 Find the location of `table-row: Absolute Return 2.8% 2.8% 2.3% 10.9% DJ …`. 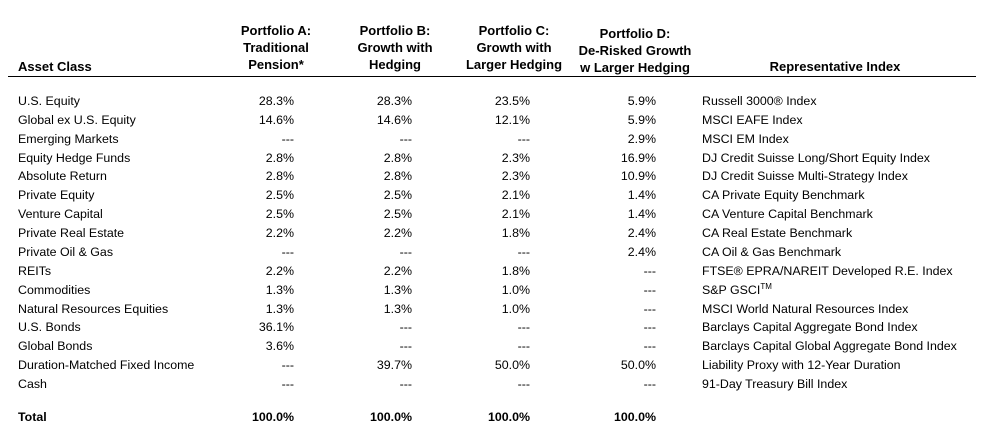

table-row: Absolute Return 2.8% 2.8% 2.3% 10.9% DJ … is located at coordinates (492, 176).